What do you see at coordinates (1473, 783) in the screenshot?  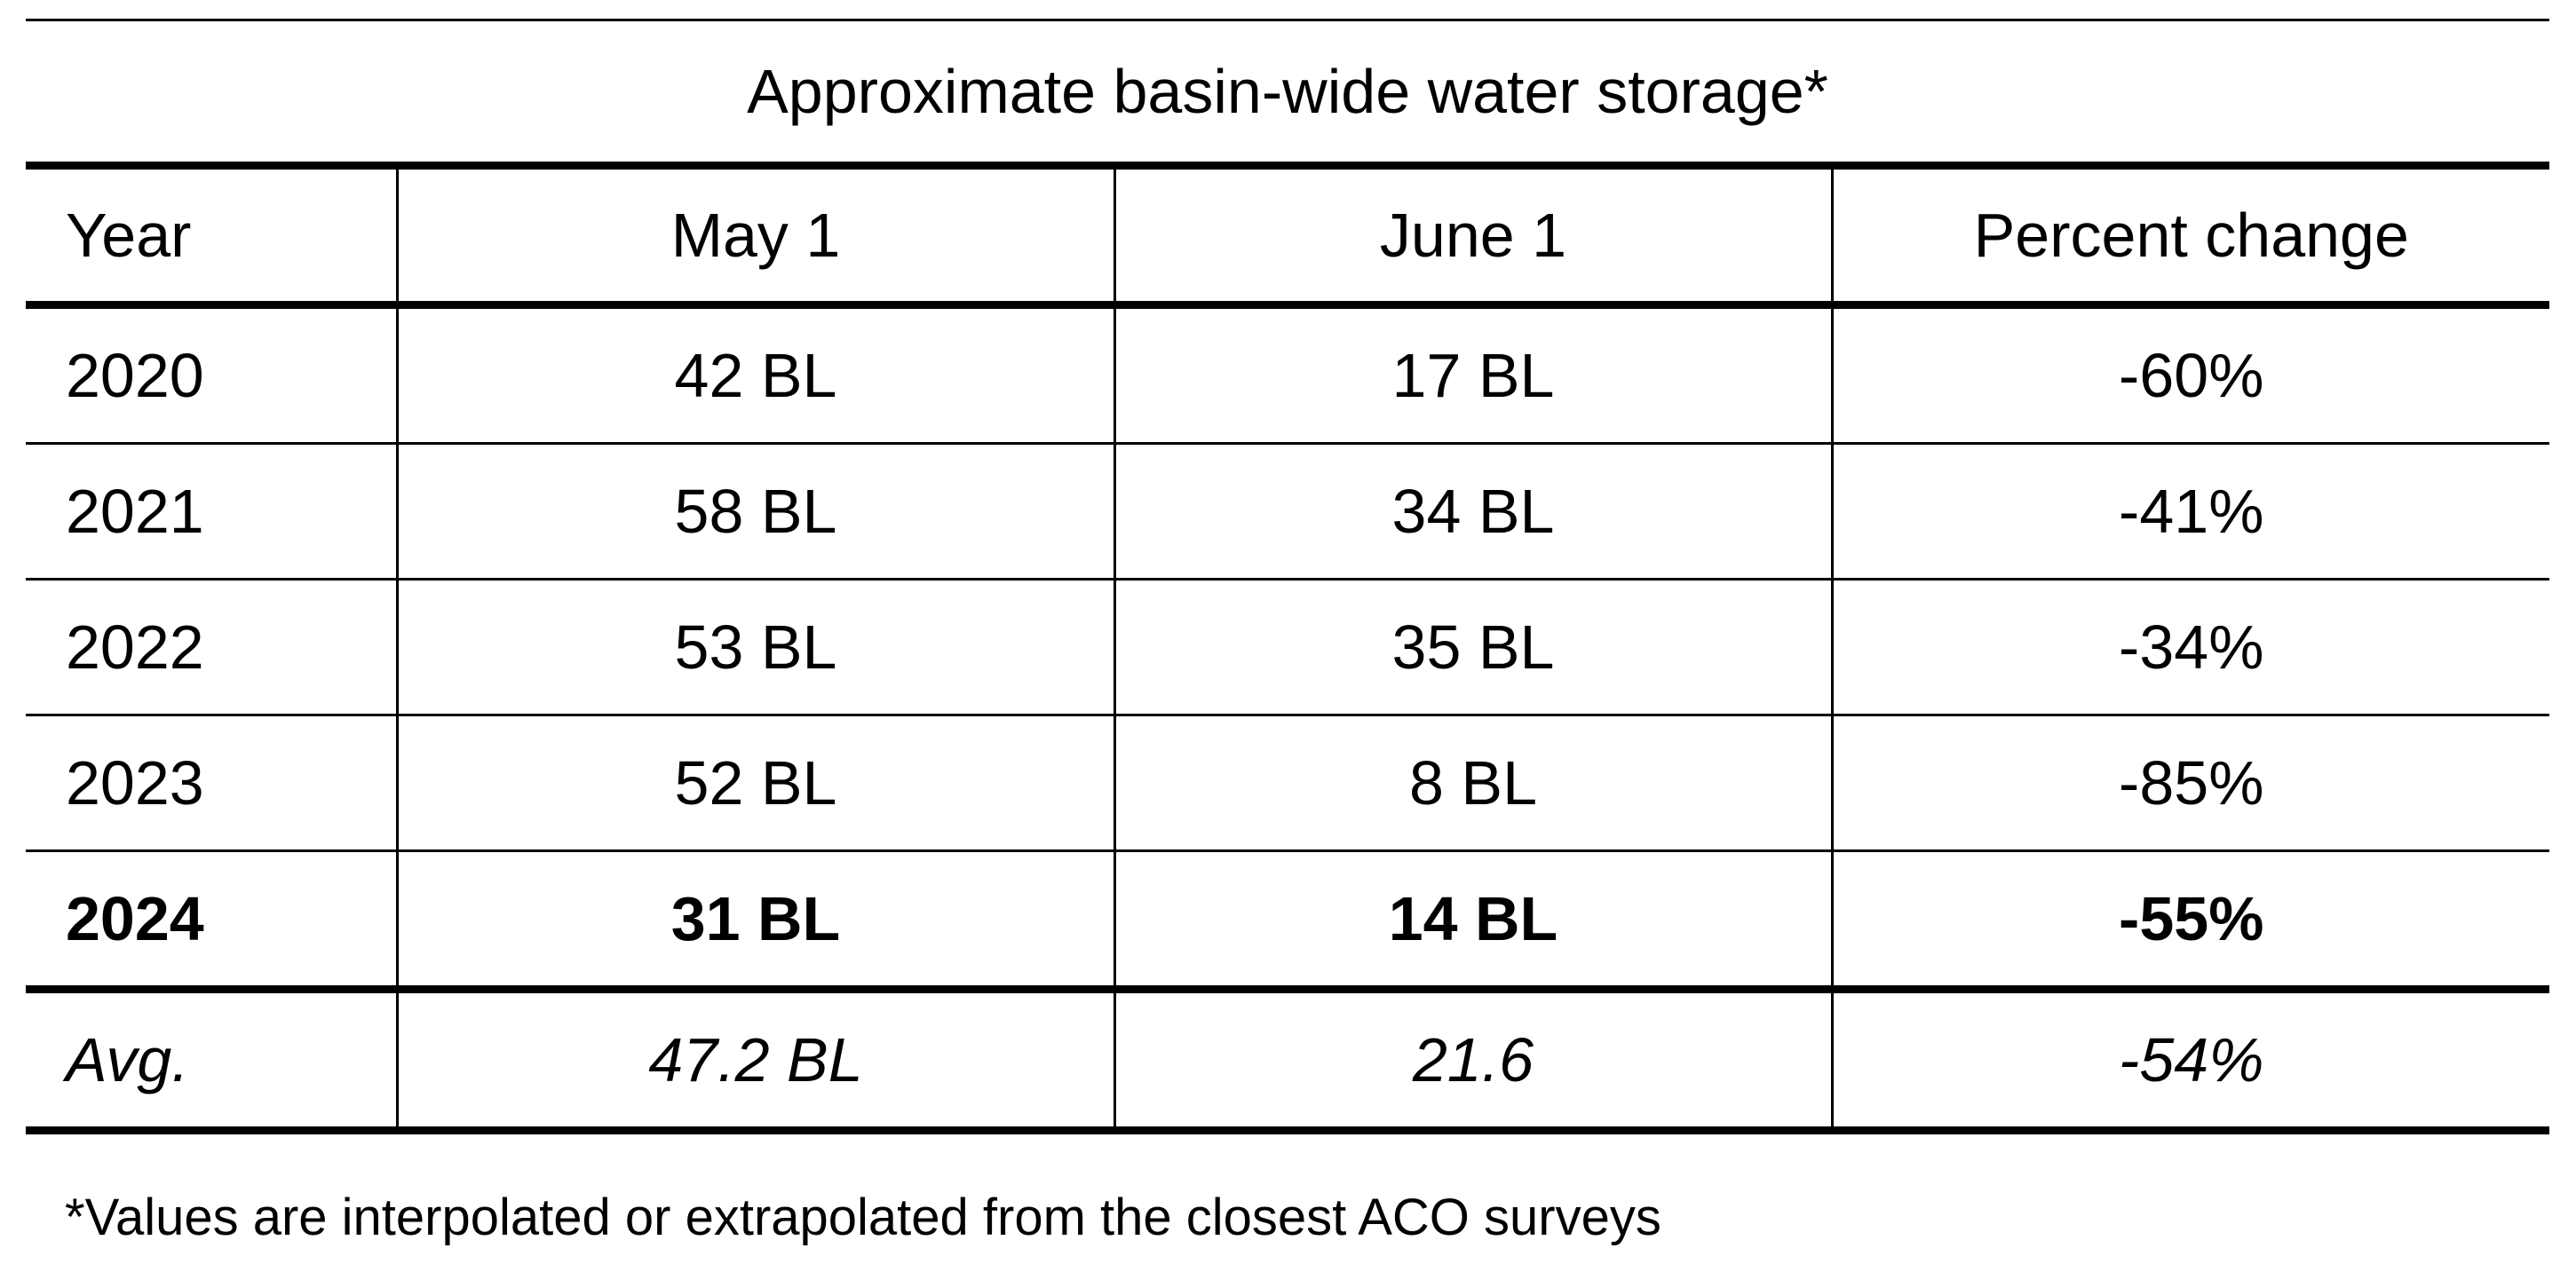 I see `cell-june-1: 8 BL` at bounding box center [1473, 783].